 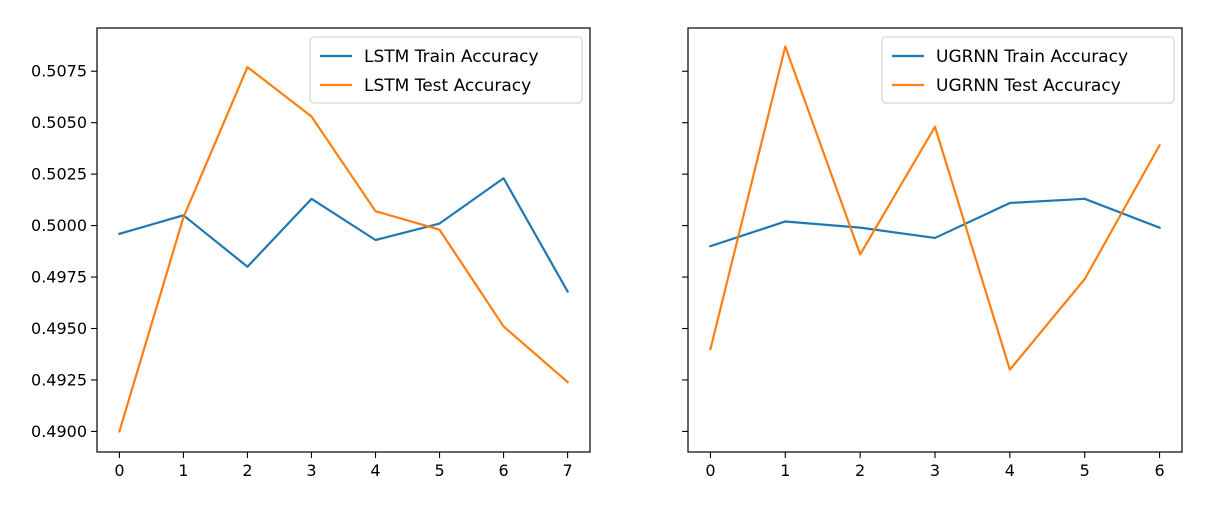 What do you see at coordinates (451, 57) in the screenshot?
I see `legend-label: LSTM Train Accuracy` at bounding box center [451, 57].